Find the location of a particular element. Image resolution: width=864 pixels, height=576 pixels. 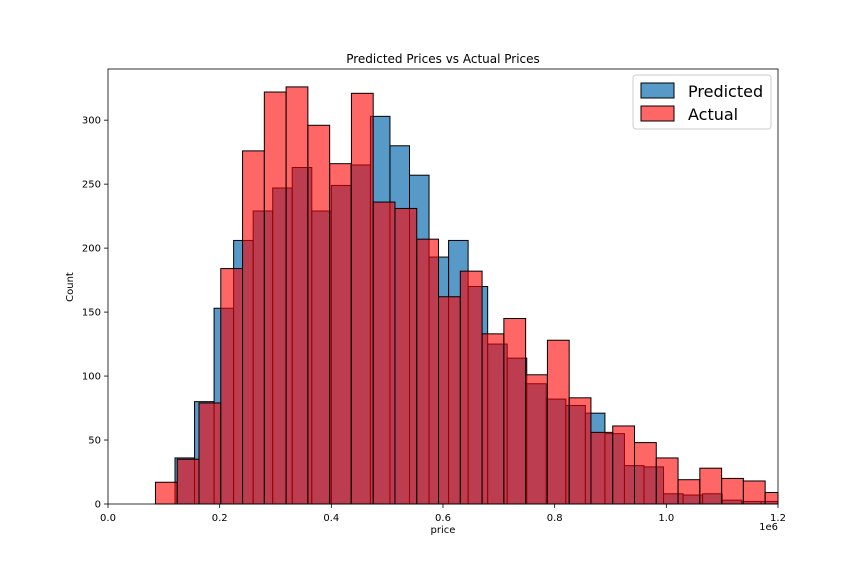

x-tick-label: 0.6 is located at coordinates (443, 518).